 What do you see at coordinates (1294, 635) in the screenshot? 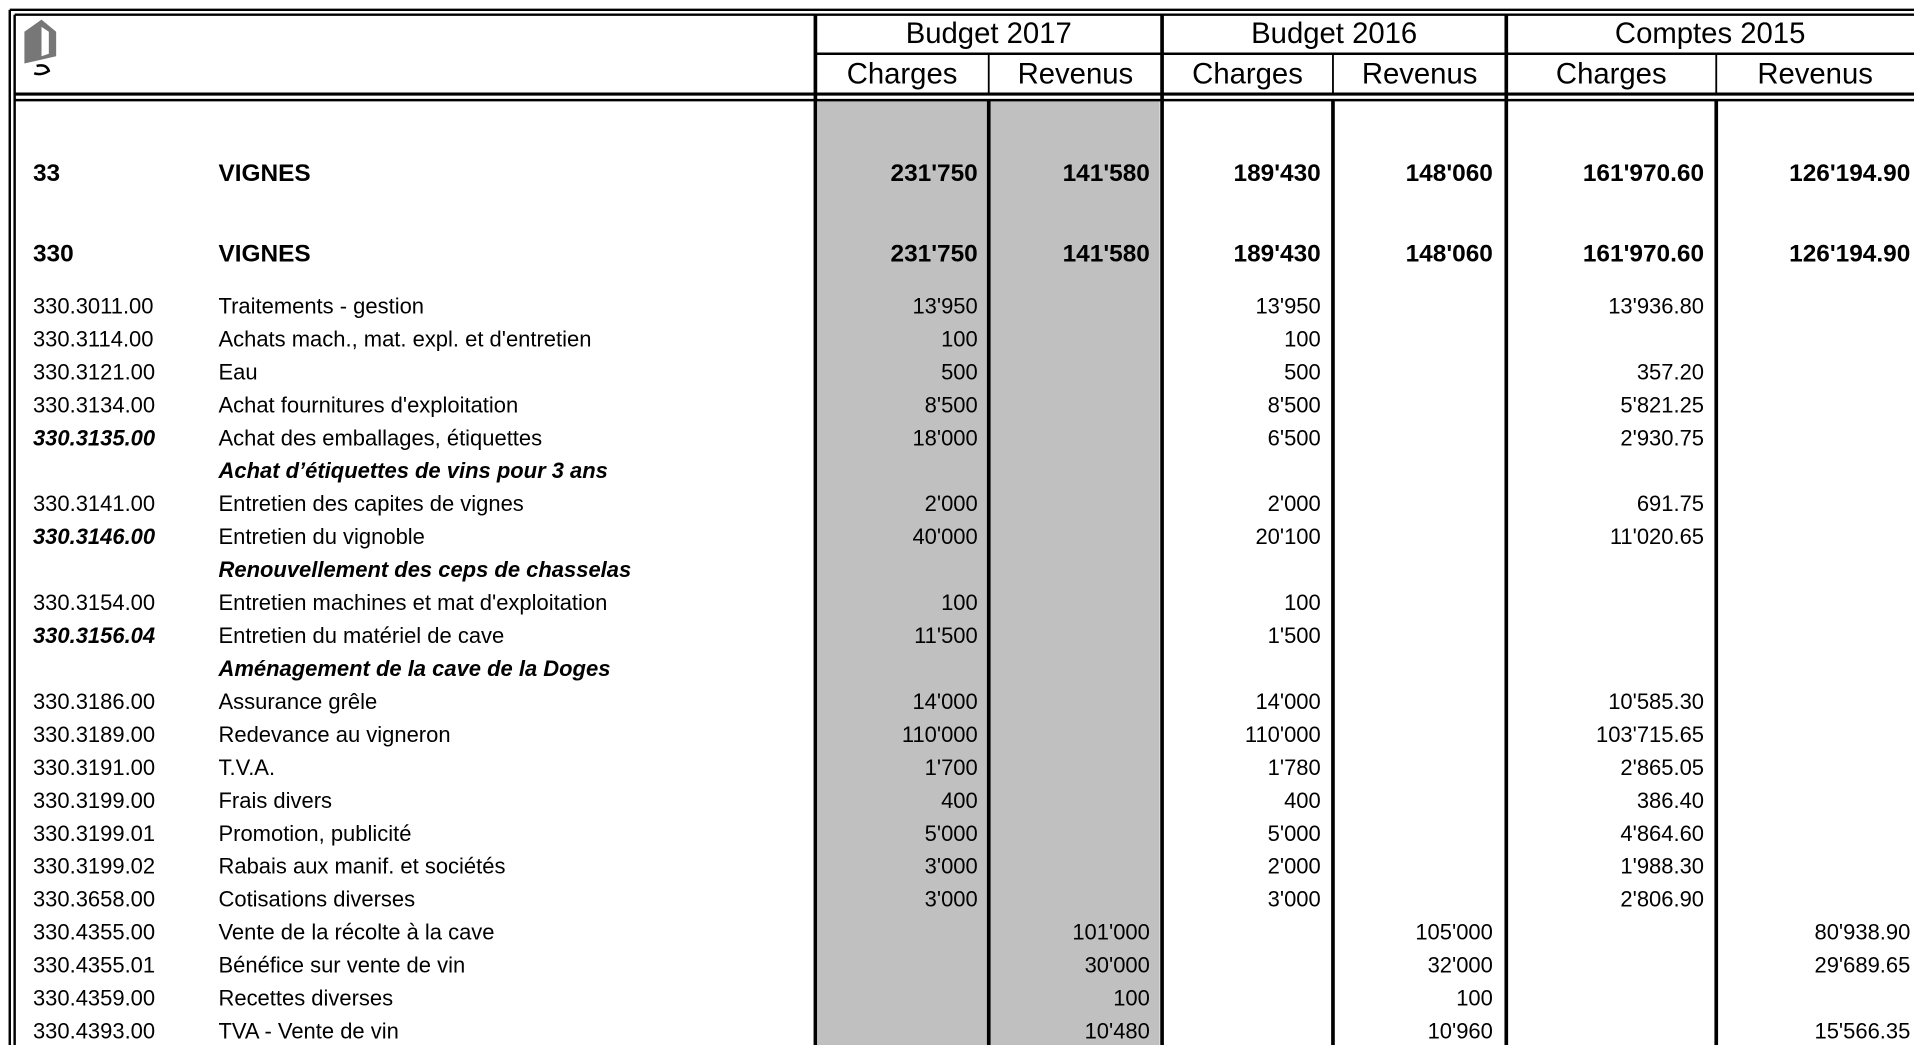
I see `amount: 1'500` at bounding box center [1294, 635].